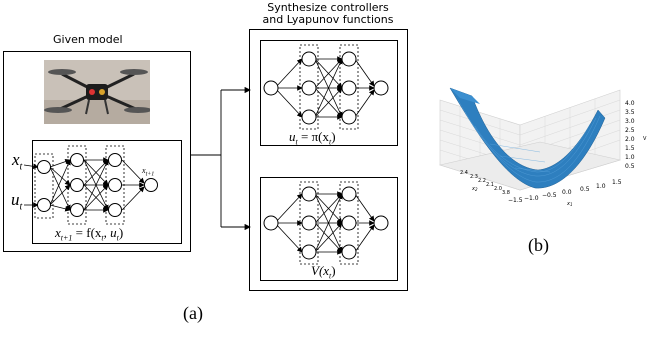 The image size is (648, 339). I want to click on model-neurons, so click(97, 185).